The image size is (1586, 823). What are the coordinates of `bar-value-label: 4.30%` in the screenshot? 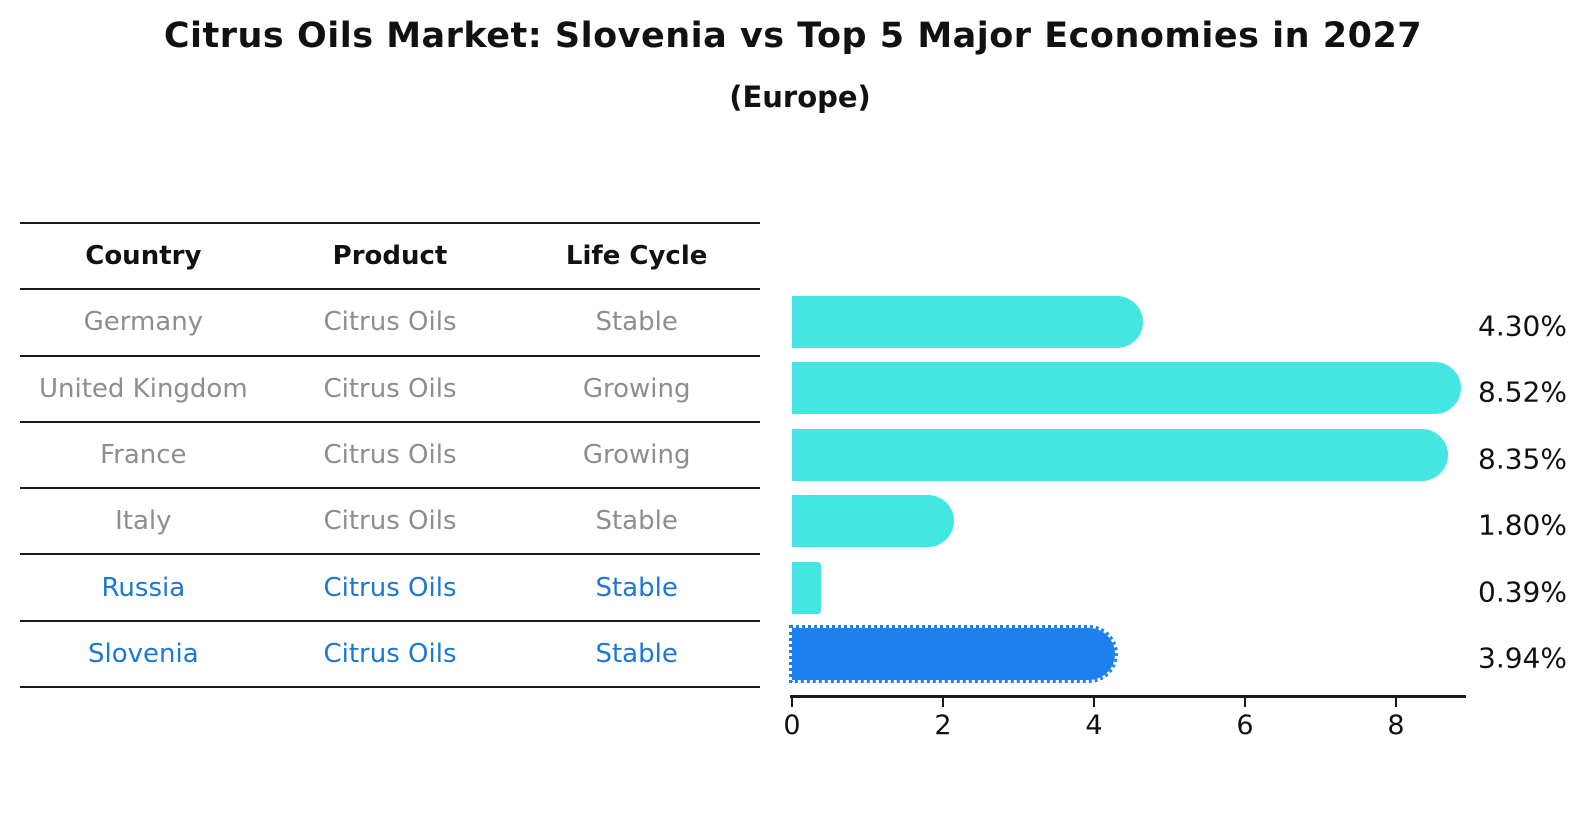 It's located at (1522, 326).